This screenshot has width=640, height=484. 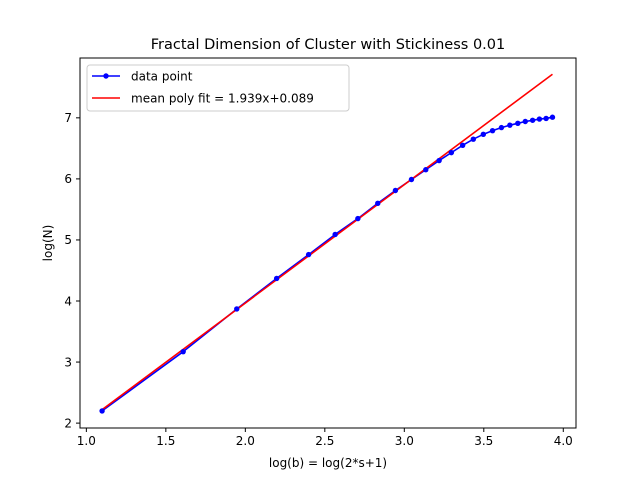 What do you see at coordinates (222, 99) in the screenshot?
I see `legend-fit-label: mean poly fit = 1.939x+0.089` at bounding box center [222, 99].